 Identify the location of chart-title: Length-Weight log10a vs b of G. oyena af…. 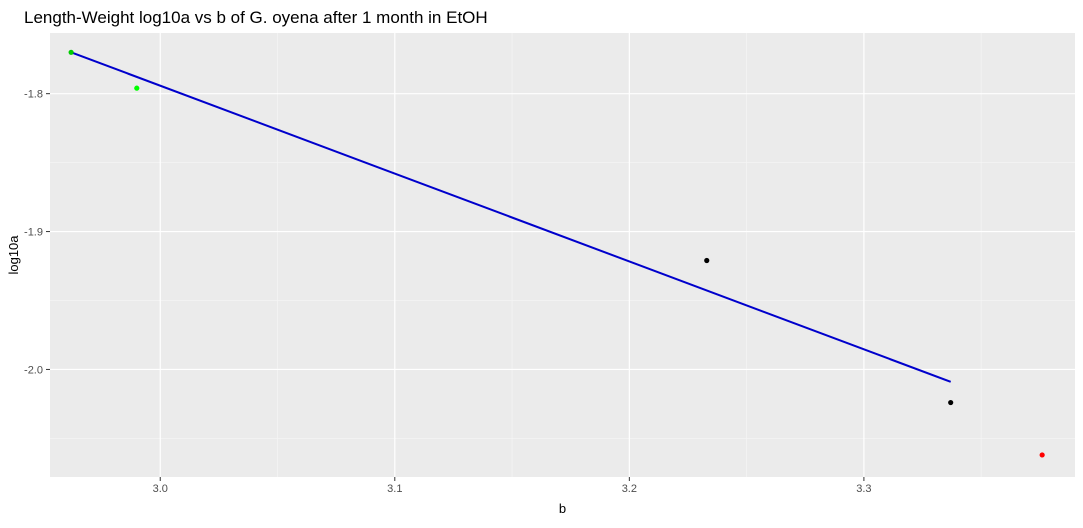
(256, 17).